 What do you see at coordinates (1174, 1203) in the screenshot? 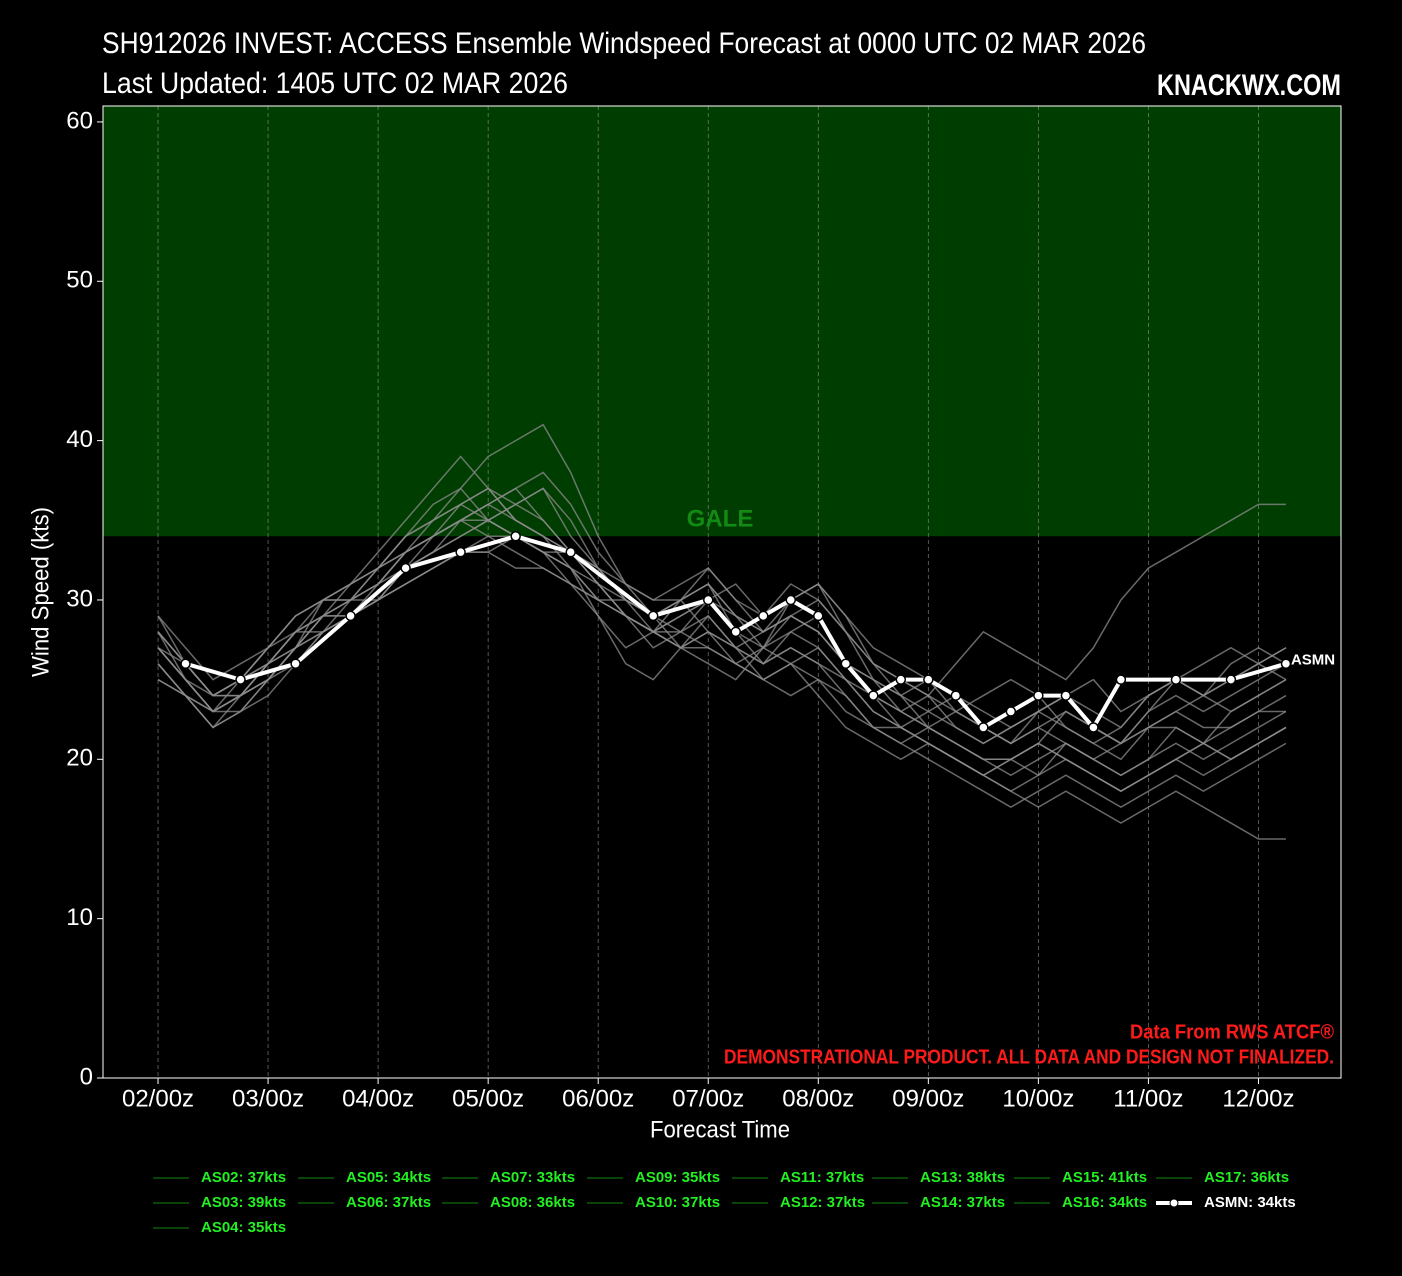
I see `legend-swatch-marker` at bounding box center [1174, 1203].